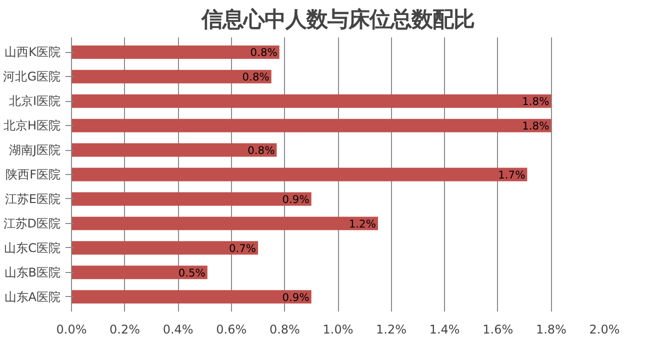 The width and height of the screenshot is (664, 339). Describe the element at coordinates (498, 329) in the screenshot. I see `x-tick-label: 1.6%` at that location.